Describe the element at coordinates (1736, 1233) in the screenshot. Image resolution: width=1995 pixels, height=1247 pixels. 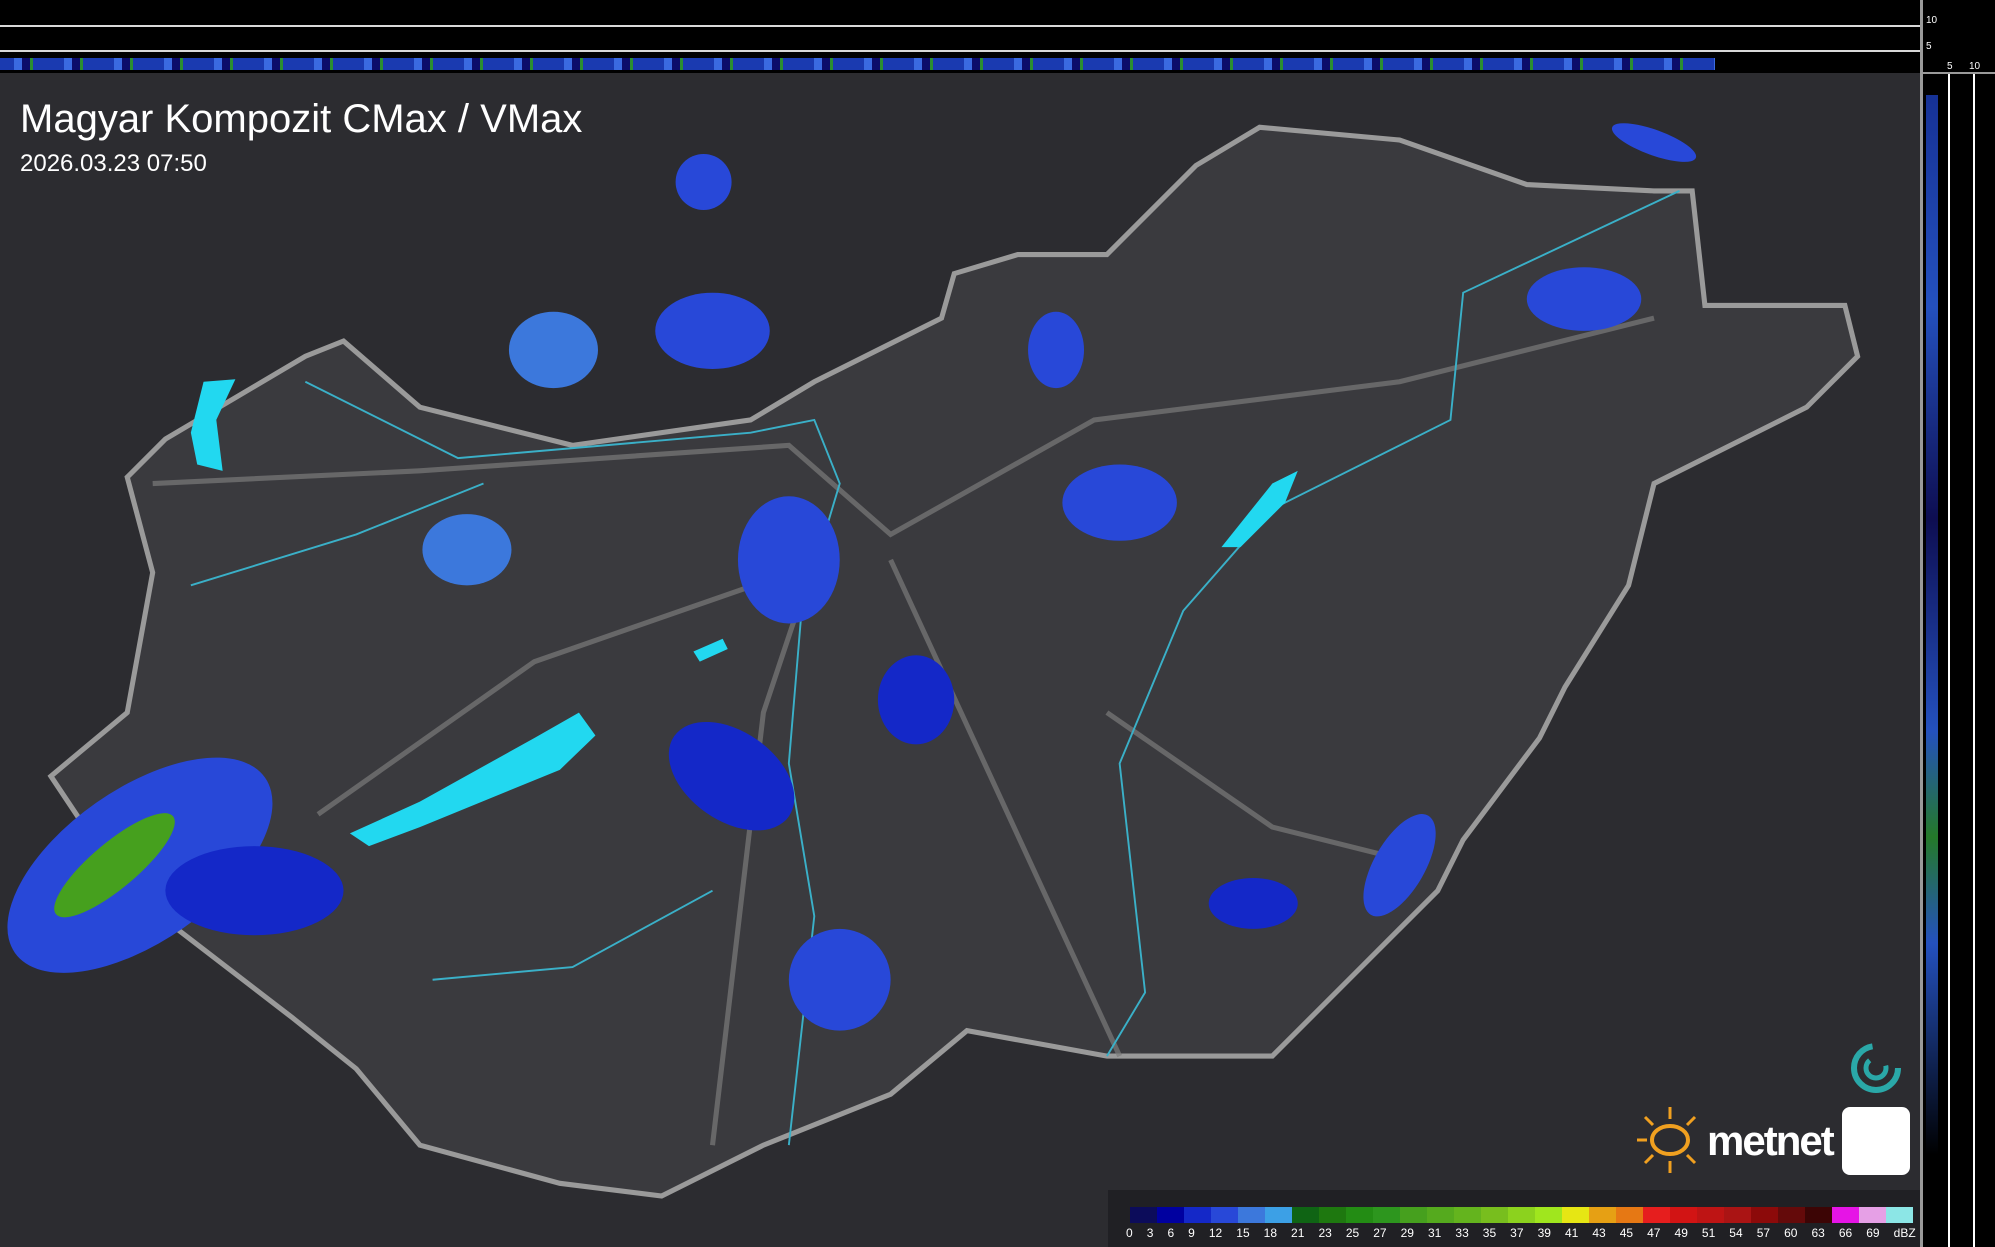
I see `legend-label: 54` at that location.